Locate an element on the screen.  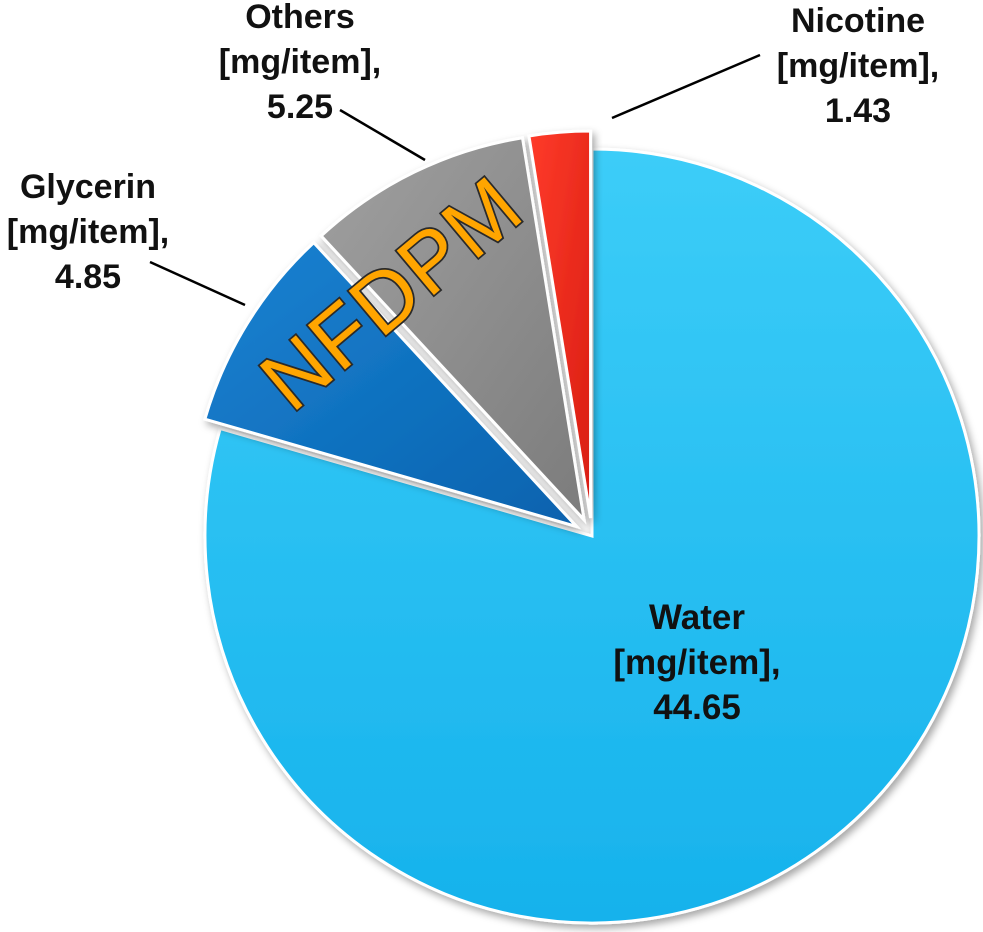
data-label-glycerin: Glycerin [mg/item], 4.85 is located at coordinates (88, 232).